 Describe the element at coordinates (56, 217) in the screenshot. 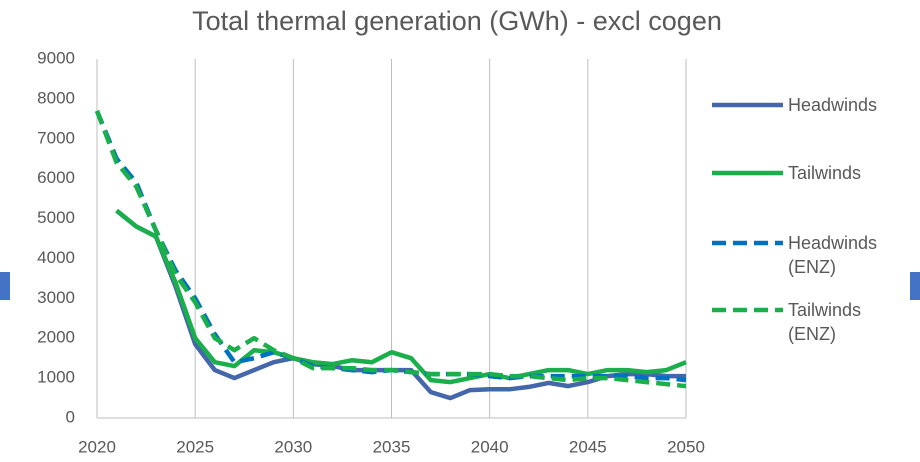

I see `y-tick-label: 5000` at that location.